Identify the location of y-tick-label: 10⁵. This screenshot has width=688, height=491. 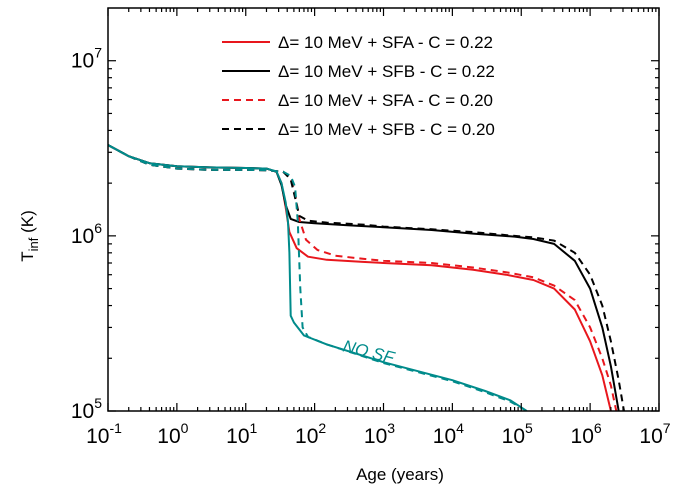
(86, 409).